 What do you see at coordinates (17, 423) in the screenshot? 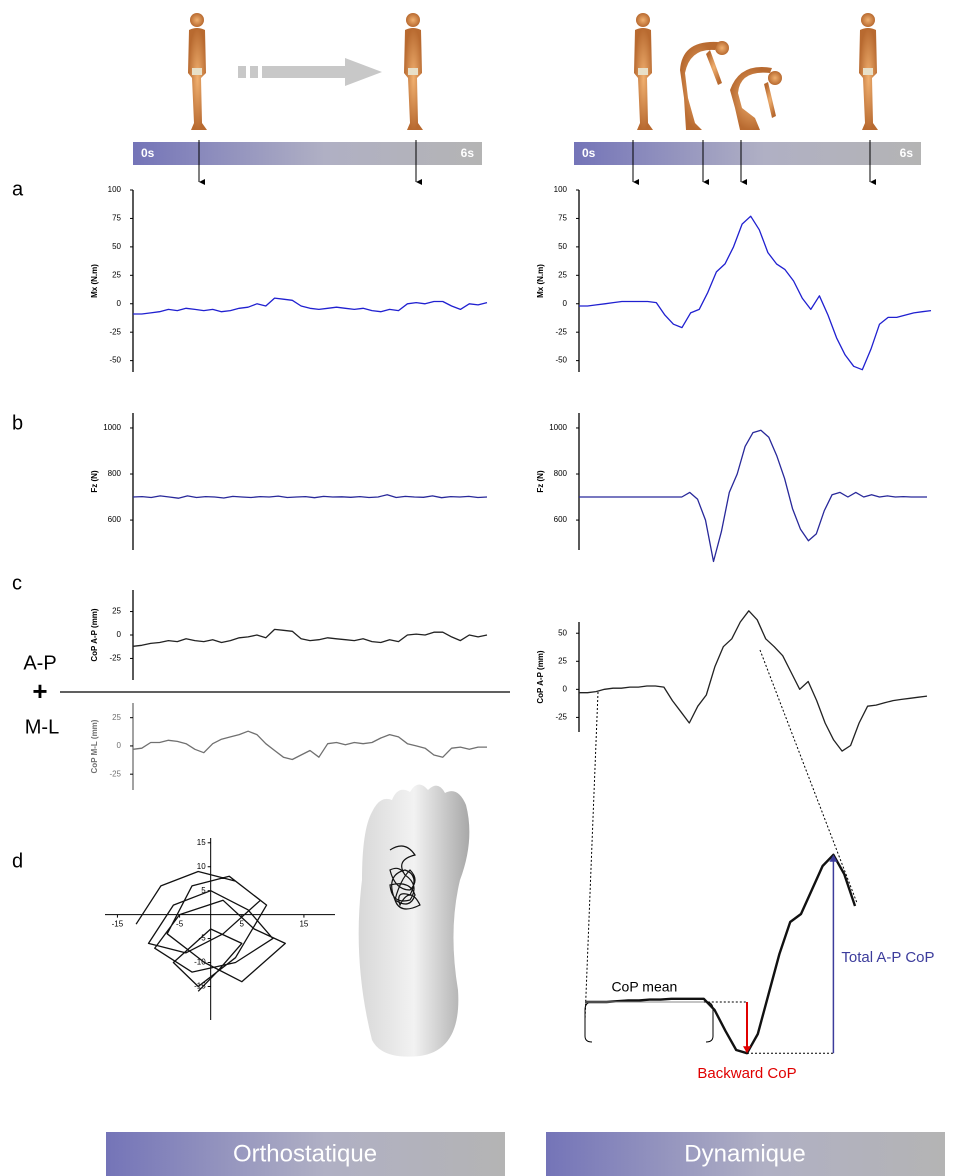
I see `panel-label: b` at bounding box center [17, 423].